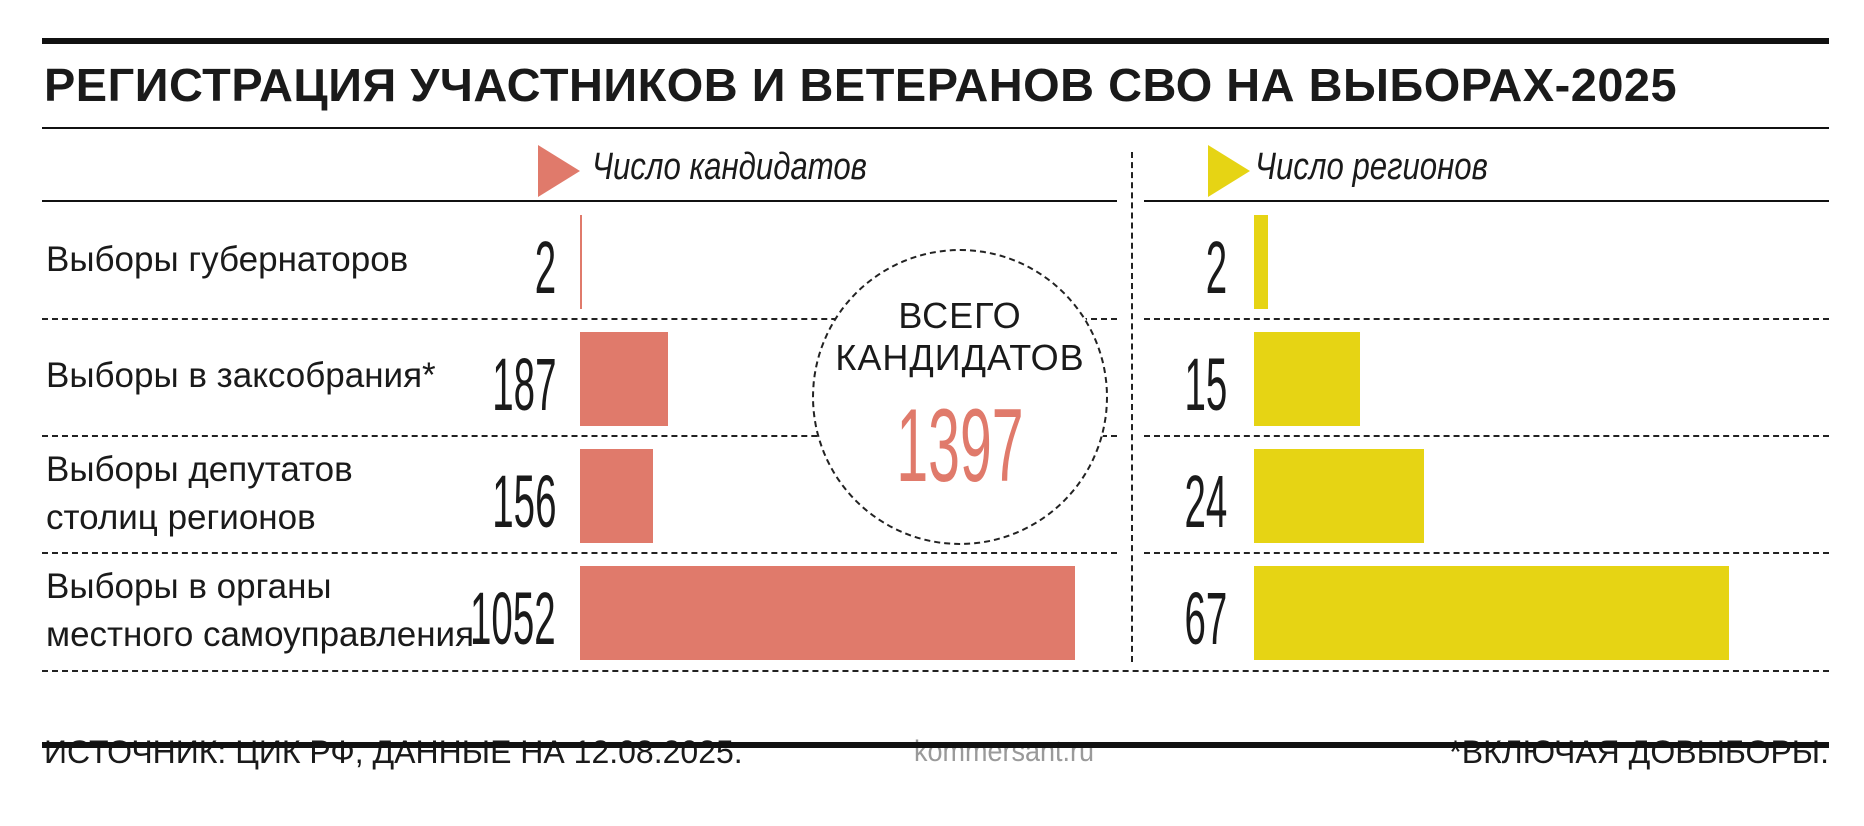 This screenshot has width=1864, height=826. Describe the element at coordinates (1486, 201) in the screenshot. I see `right-header-rule` at that location.